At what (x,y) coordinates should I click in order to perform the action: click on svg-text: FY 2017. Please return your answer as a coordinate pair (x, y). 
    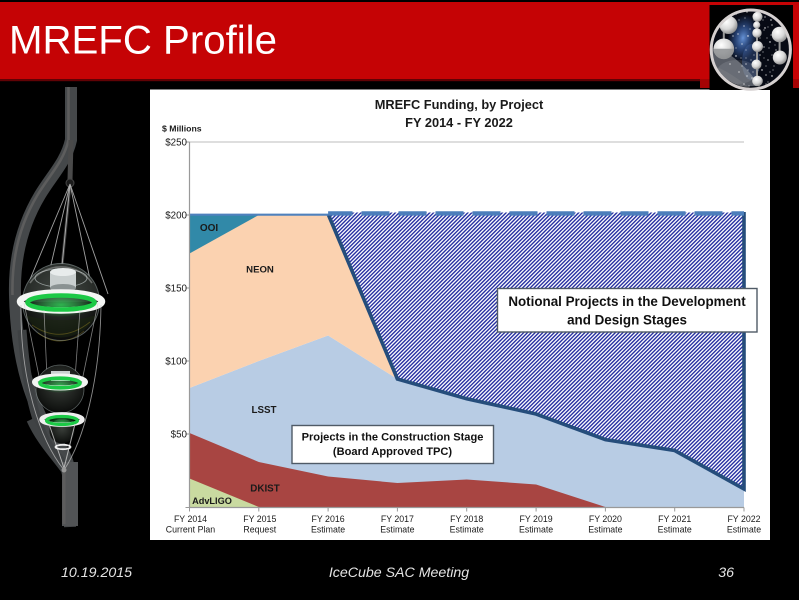
    Looking at the image, I should click on (397, 519).